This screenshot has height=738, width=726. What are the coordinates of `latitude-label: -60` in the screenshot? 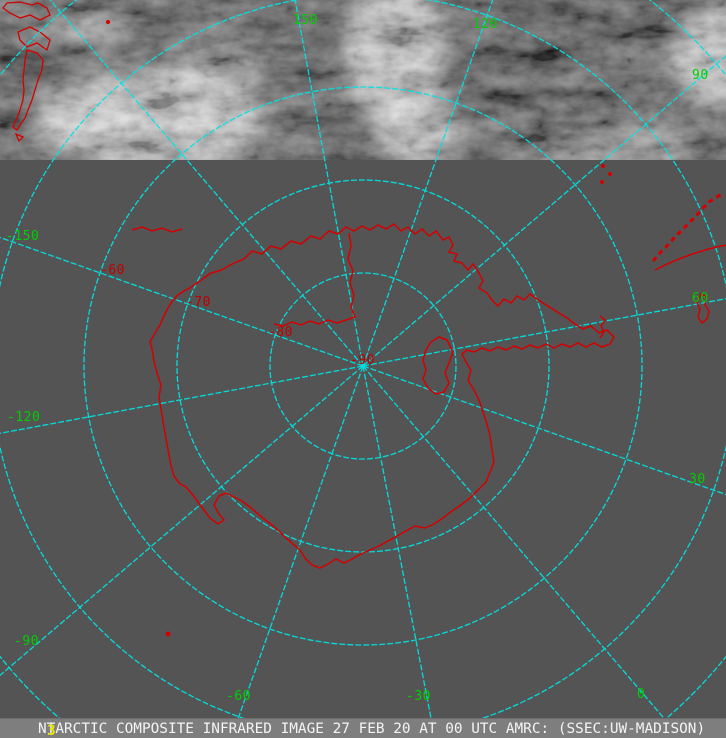 It's located at (112, 270).